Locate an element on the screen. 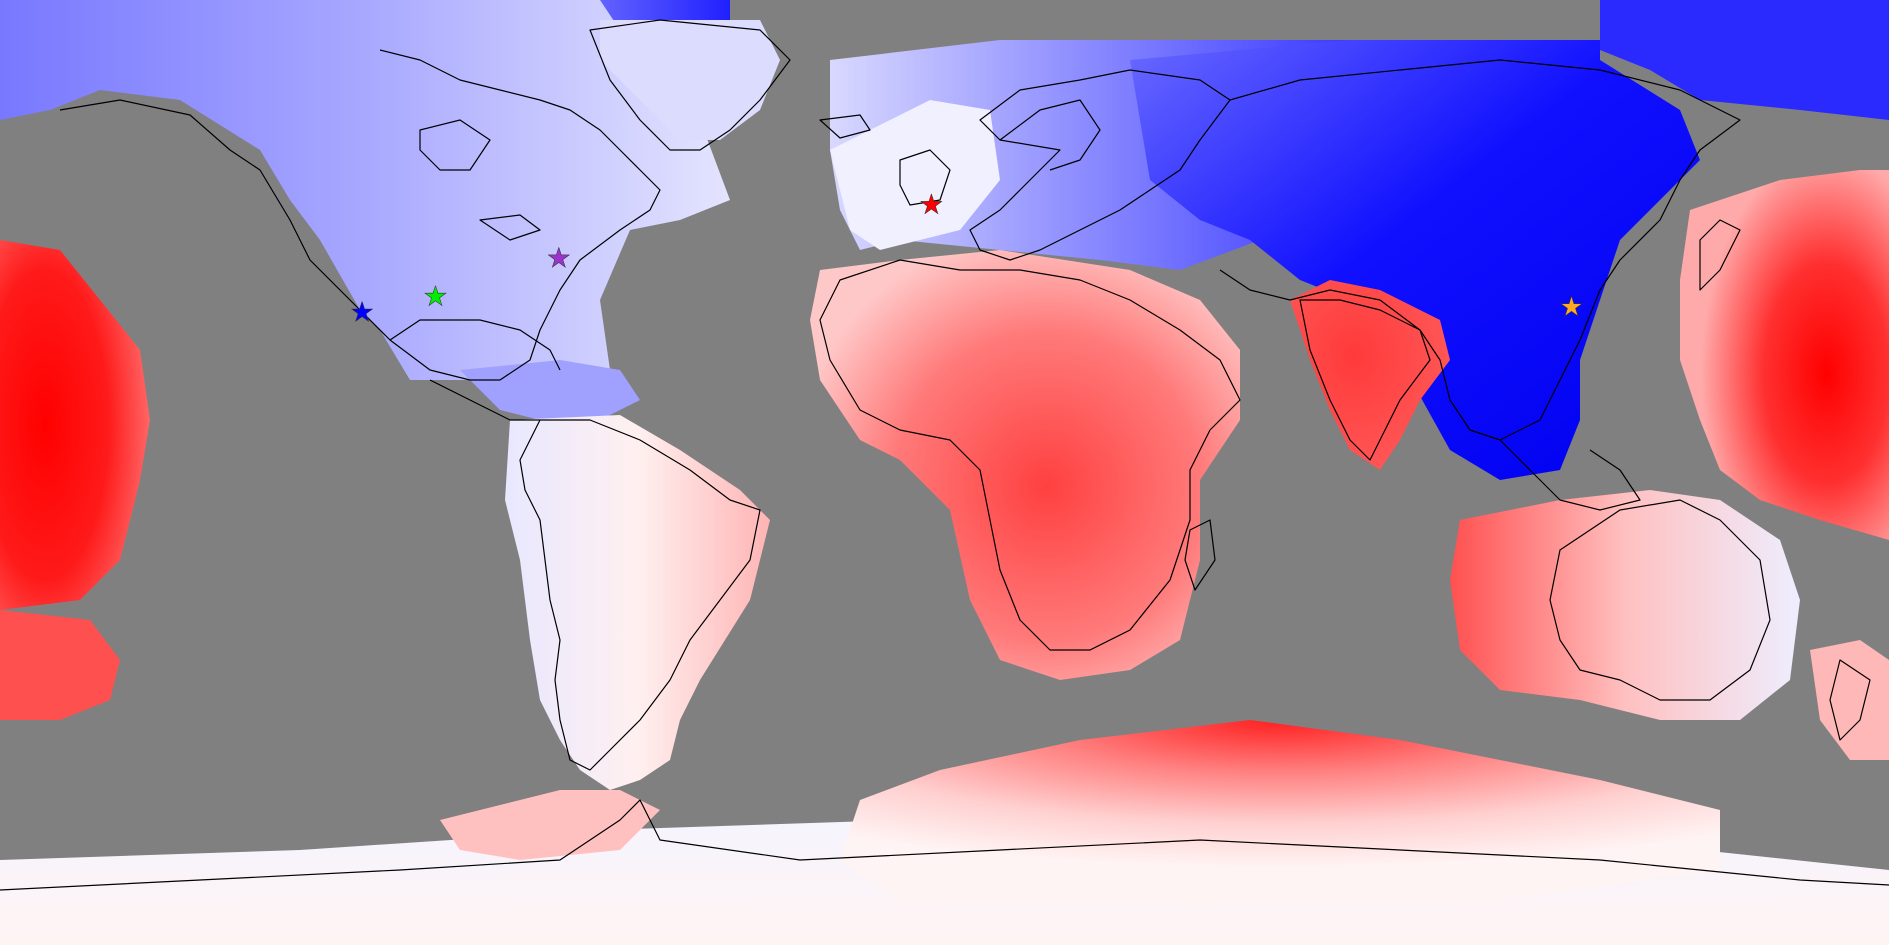  australia-anomaly is located at coordinates (1625, 605).